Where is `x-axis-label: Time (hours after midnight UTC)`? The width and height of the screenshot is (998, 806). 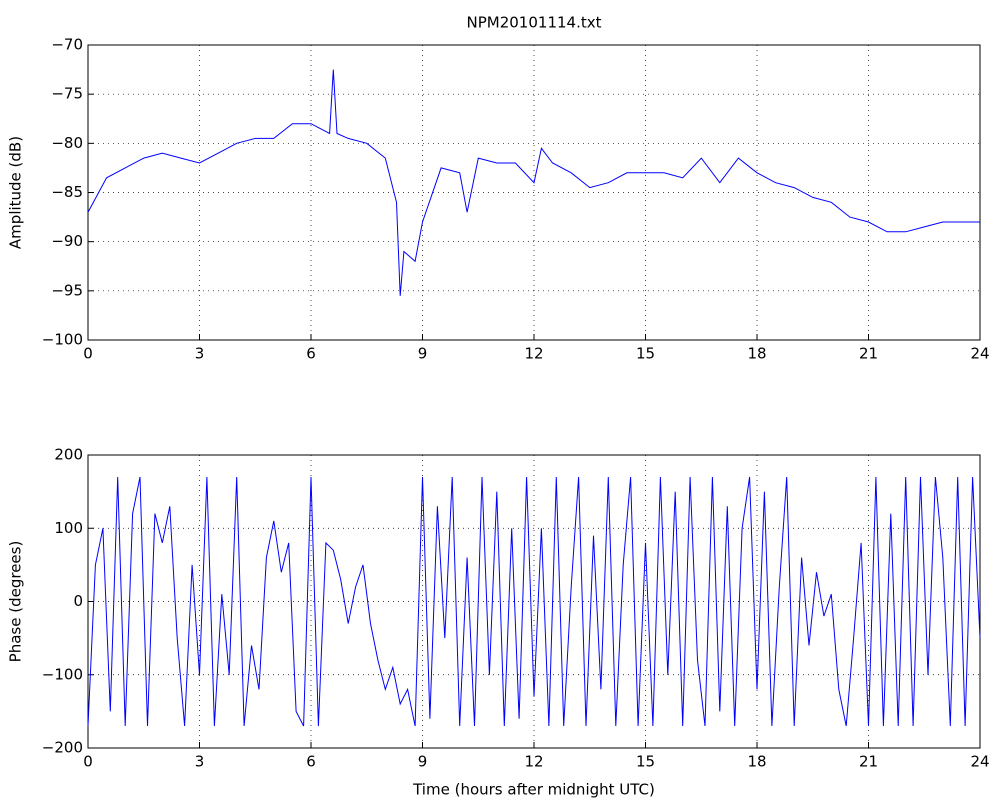
x-axis-label: Time (hours after midnight UTC) is located at coordinates (533, 790).